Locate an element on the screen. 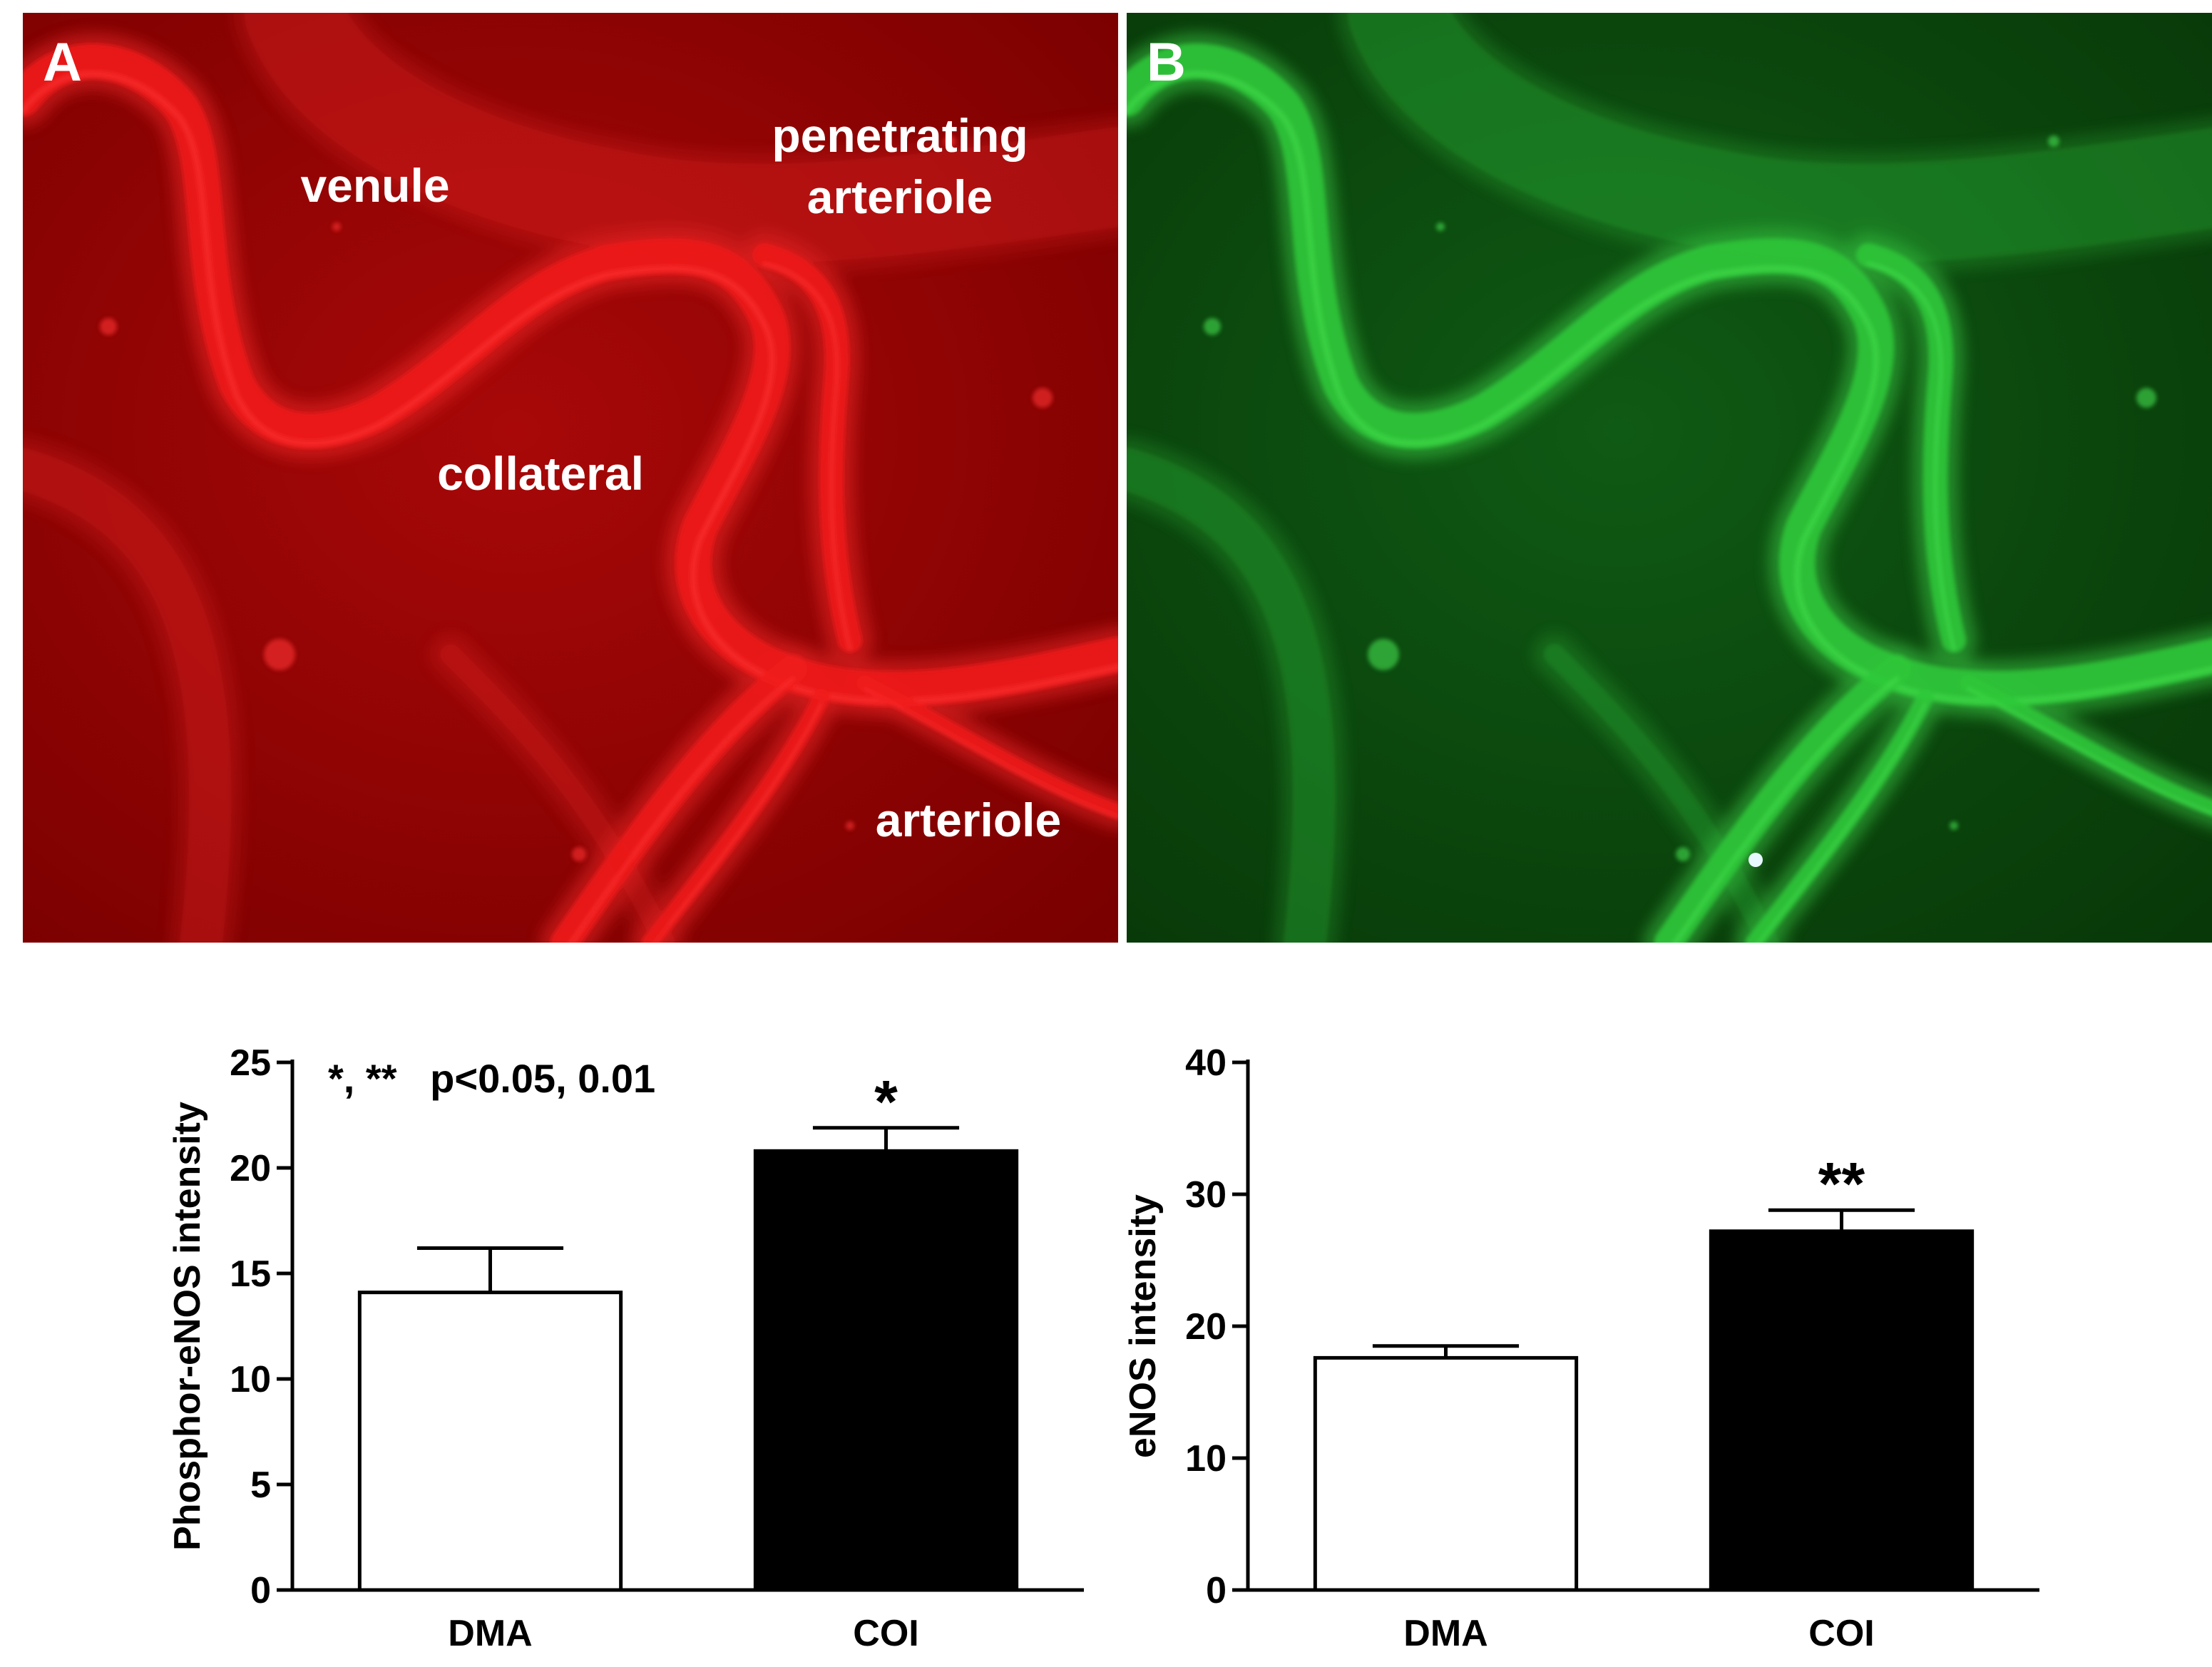 The height and width of the screenshot is (1667, 2212). y-axis-label: Phosphor-eNOS intensity is located at coordinates (187, 1326).